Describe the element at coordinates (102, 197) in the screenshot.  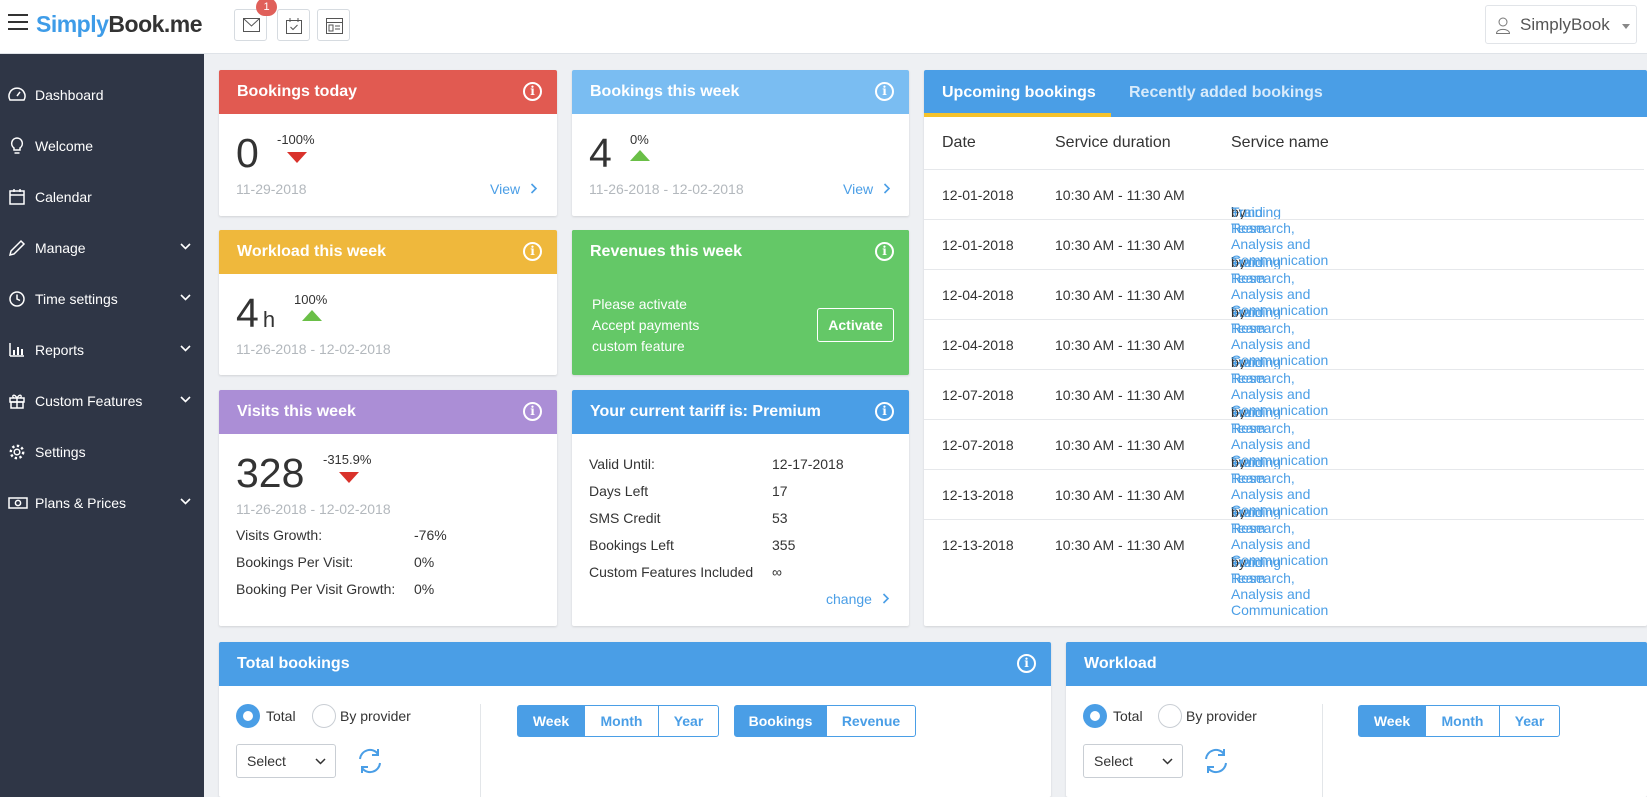
I see `sidebar-item-calendar: Calendar` at that location.